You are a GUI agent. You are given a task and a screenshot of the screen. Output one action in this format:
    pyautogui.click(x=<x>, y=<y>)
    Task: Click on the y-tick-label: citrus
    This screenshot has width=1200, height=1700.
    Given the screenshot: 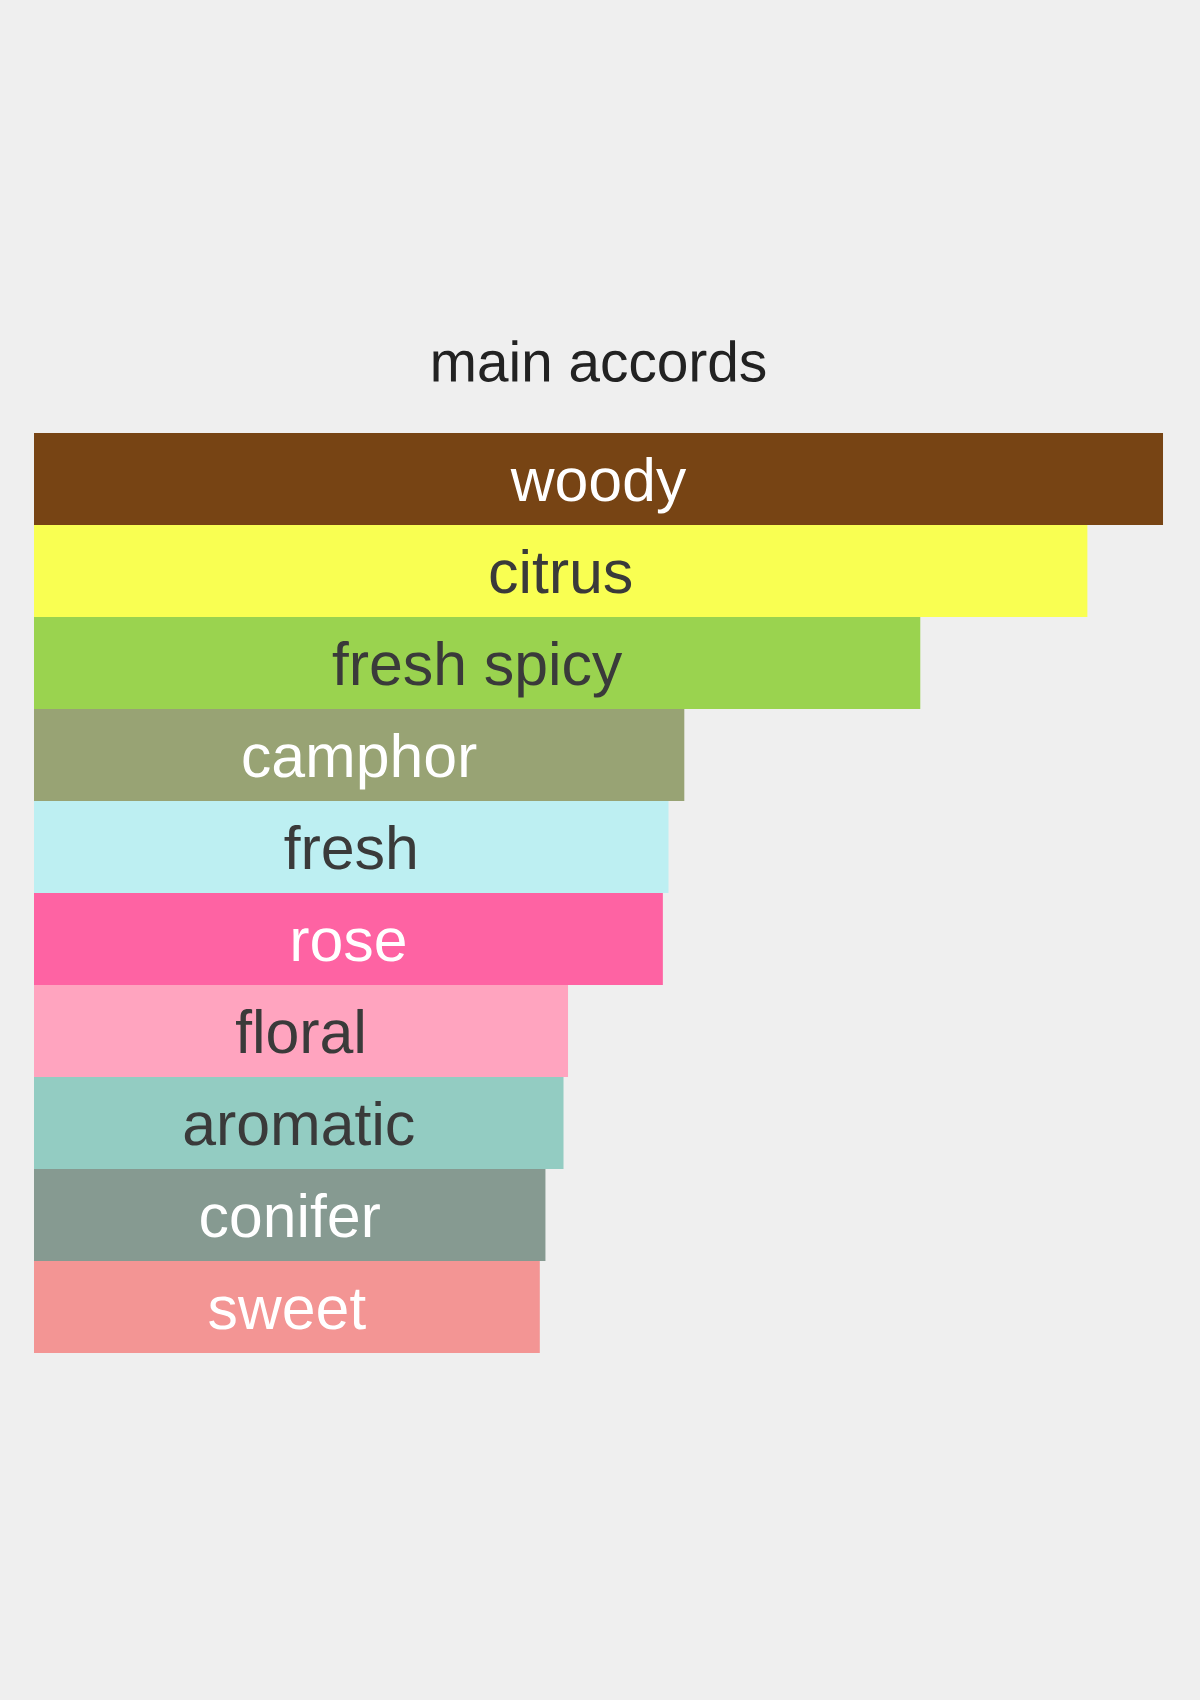 What is the action you would take?
    pyautogui.click(x=561, y=571)
    